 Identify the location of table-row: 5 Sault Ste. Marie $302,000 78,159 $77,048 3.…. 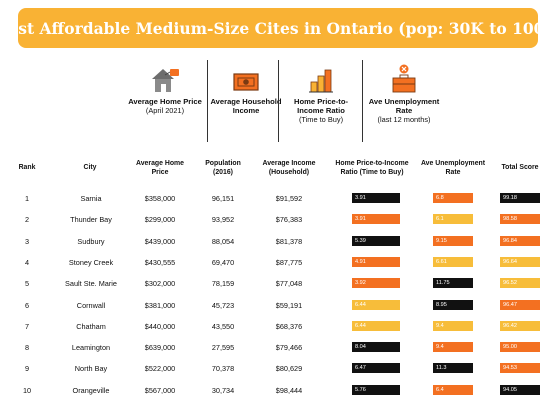
(277, 283).